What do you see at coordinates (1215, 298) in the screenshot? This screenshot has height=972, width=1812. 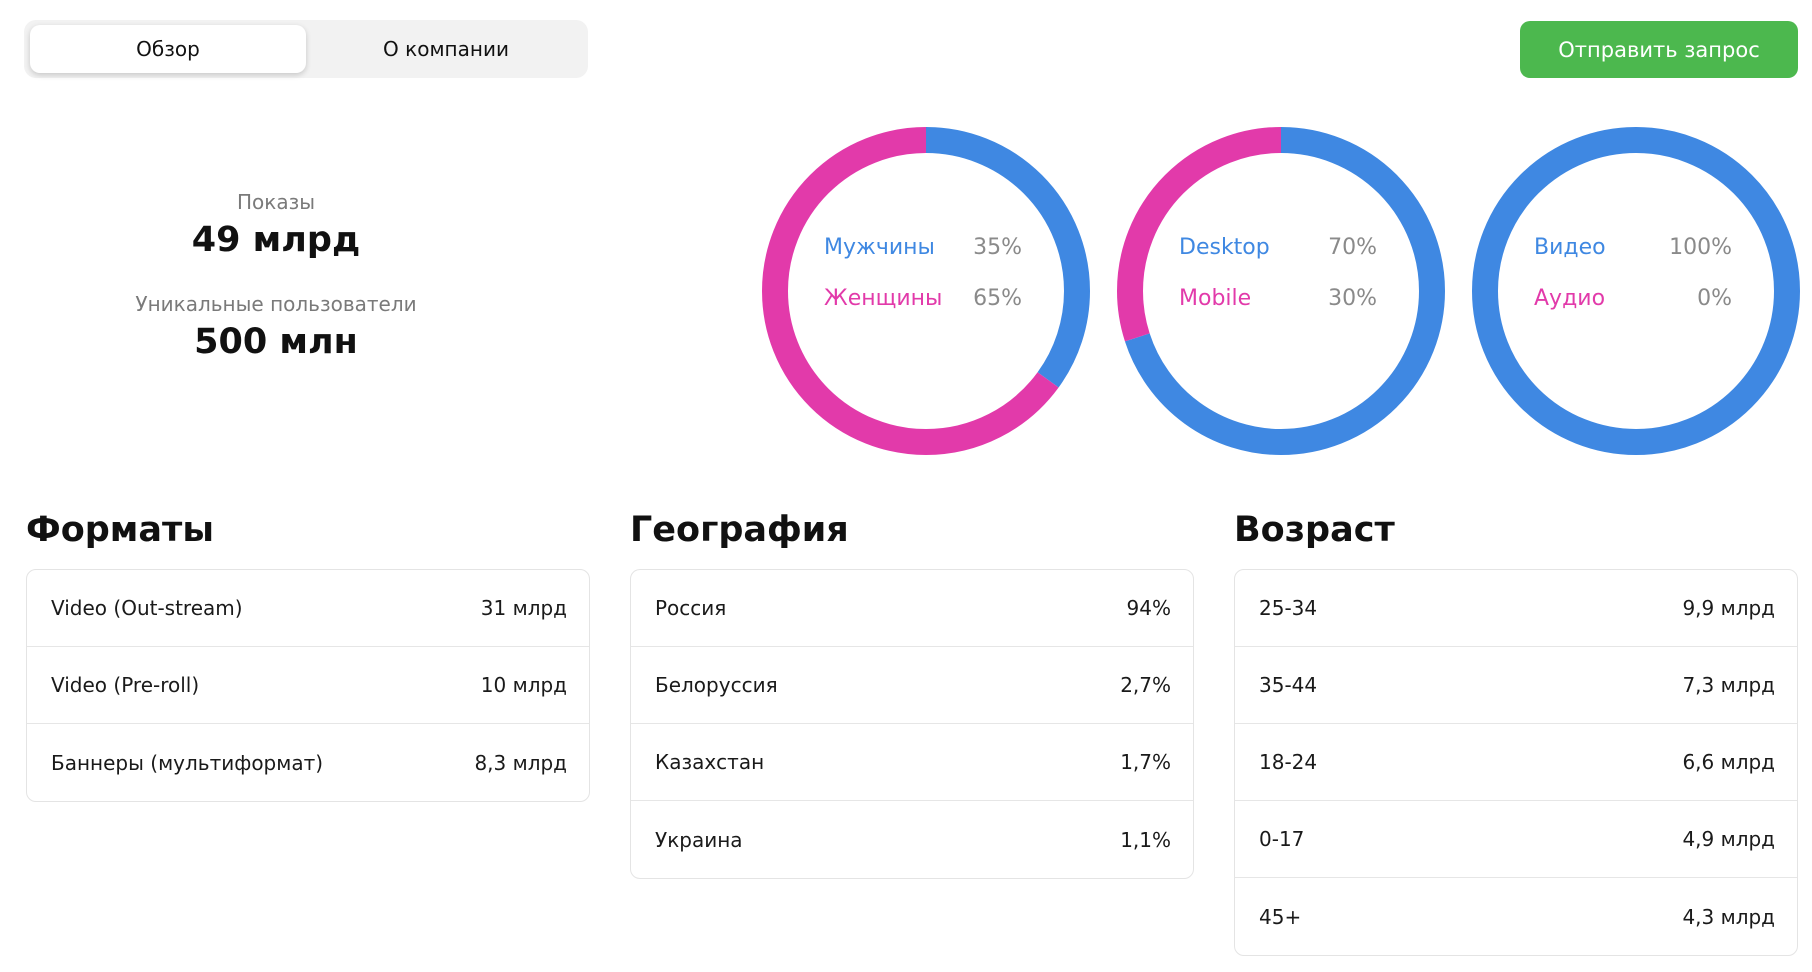 I see `legend-name-mobile: Mobile` at bounding box center [1215, 298].